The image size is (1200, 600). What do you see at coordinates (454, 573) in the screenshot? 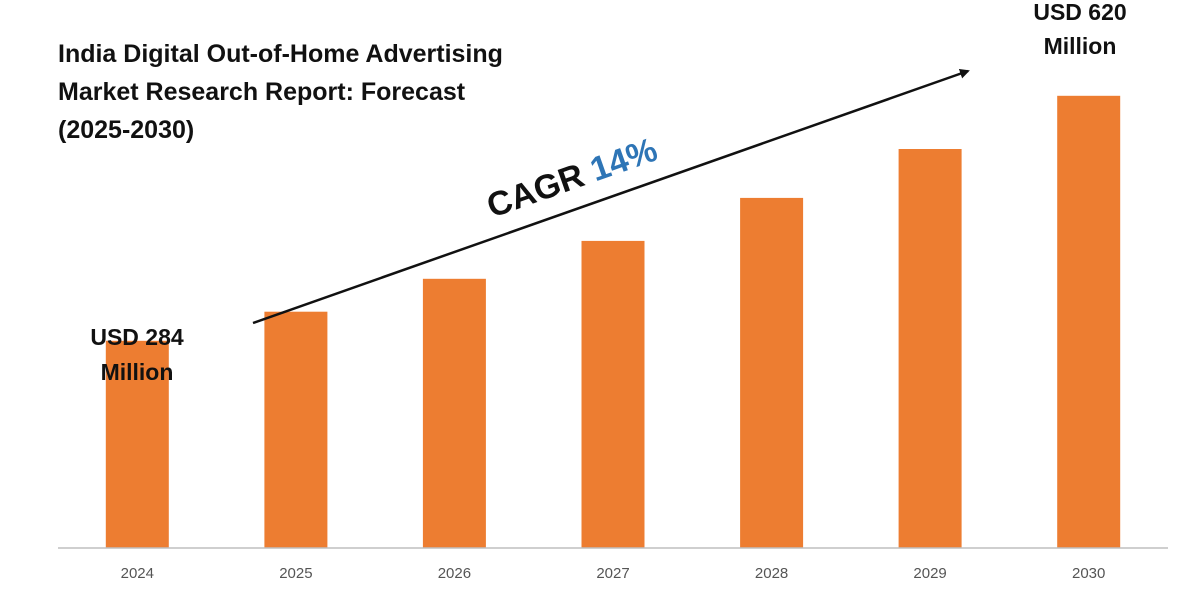
I see `x-tick-label-2026: 2026` at bounding box center [454, 573].